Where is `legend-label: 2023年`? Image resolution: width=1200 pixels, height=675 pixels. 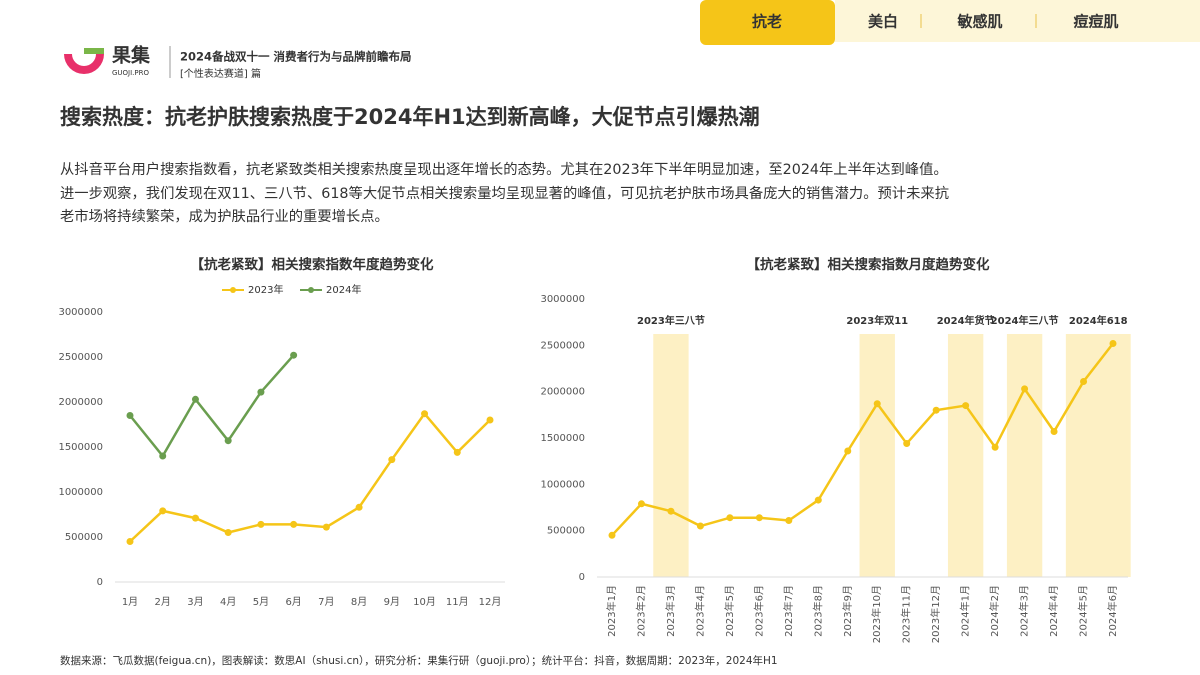 legend-label: 2023年 is located at coordinates (265, 289).